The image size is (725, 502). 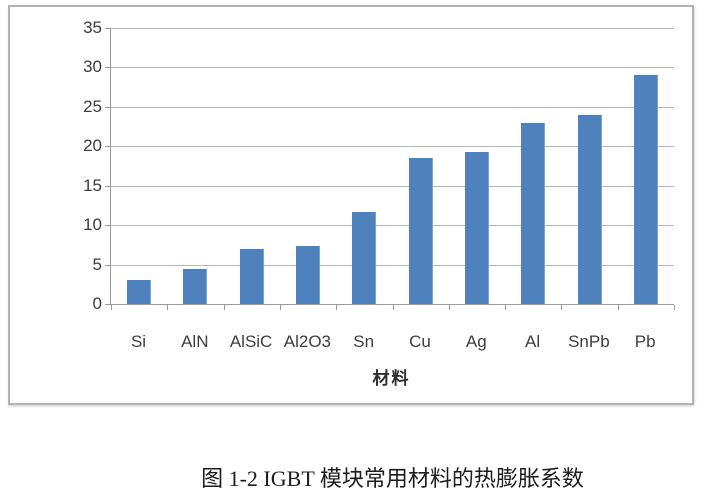 I want to click on bar-SnPb, so click(x=589, y=209).